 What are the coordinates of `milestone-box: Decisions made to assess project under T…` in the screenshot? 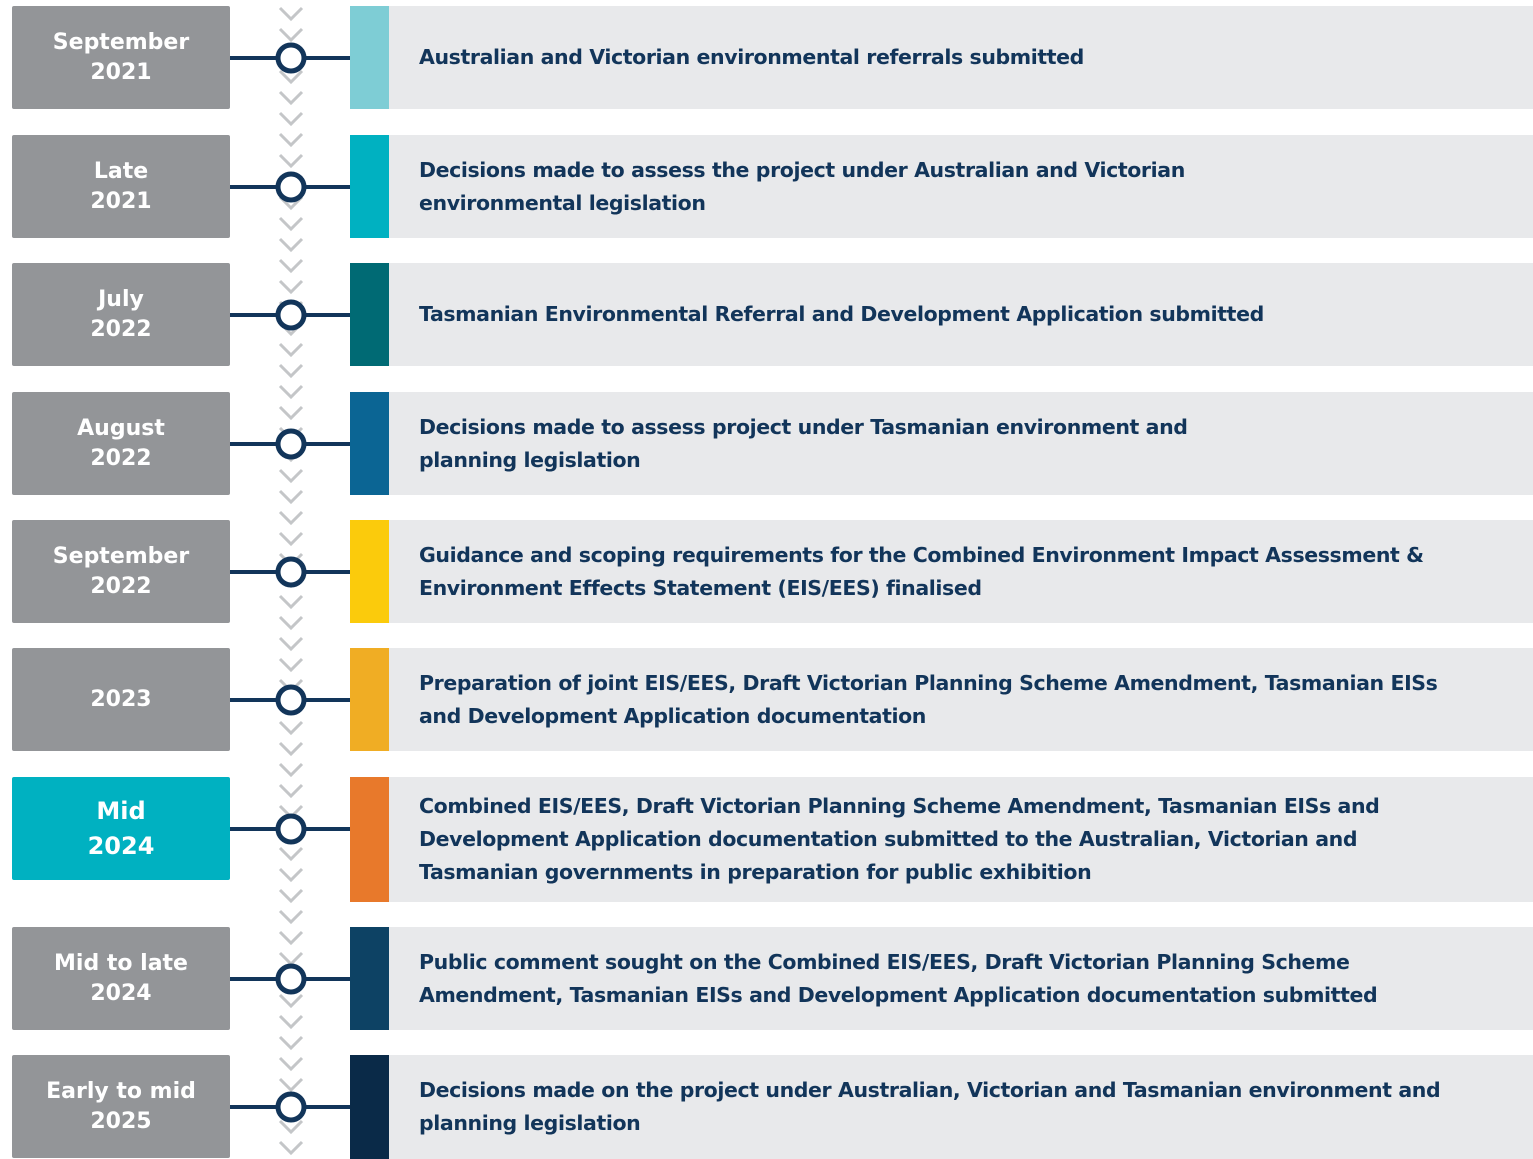 It's located at (961, 443).